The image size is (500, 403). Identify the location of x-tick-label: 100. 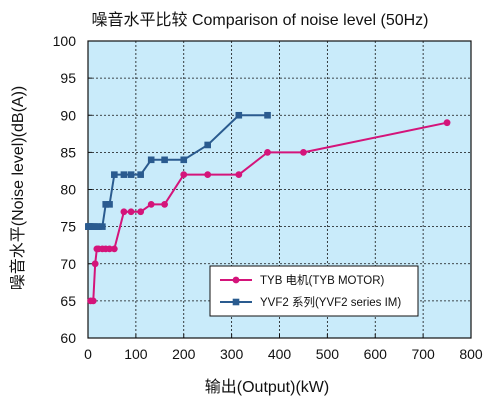
(136, 354).